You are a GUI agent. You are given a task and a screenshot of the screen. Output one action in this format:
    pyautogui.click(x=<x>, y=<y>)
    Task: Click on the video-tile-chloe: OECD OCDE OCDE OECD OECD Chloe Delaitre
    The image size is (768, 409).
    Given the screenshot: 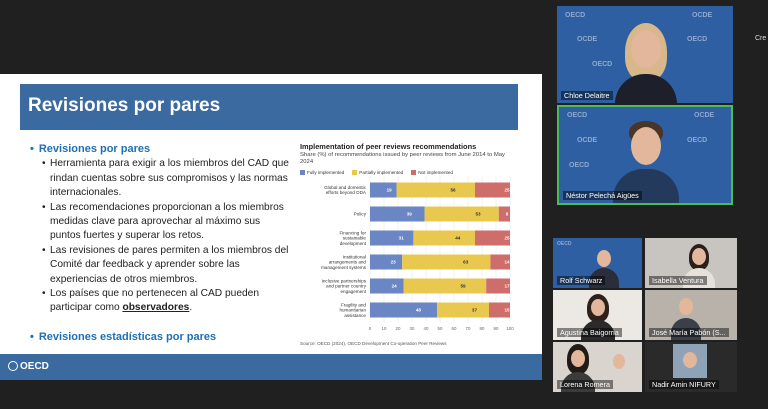 What is the action you would take?
    pyautogui.click(x=645, y=54)
    